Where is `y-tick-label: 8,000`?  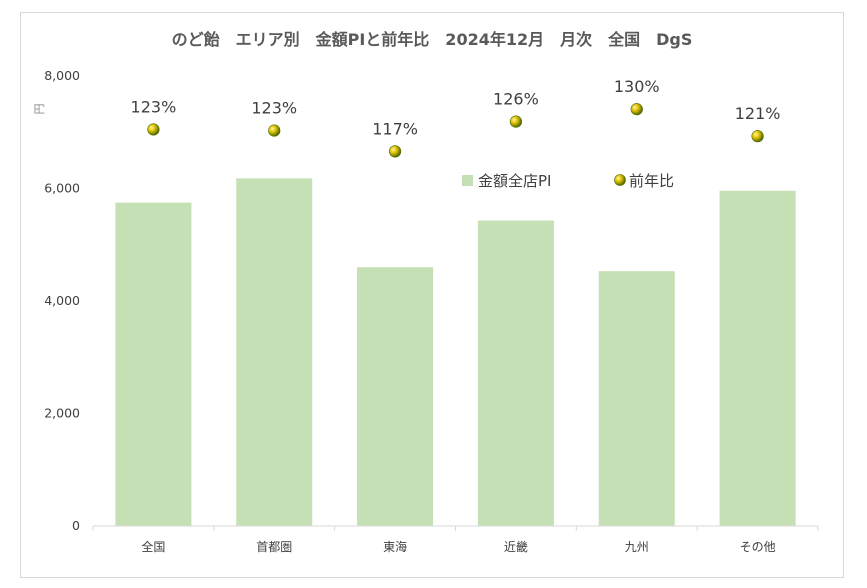
y-tick-label: 8,000 is located at coordinates (62, 75).